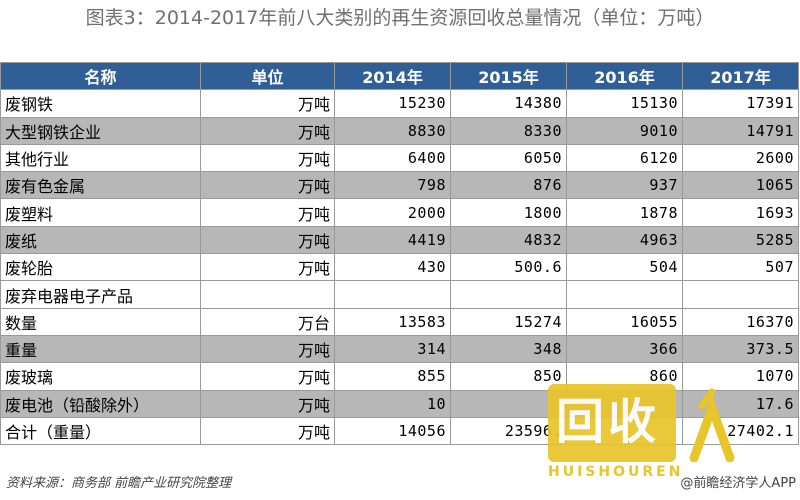 The height and width of the screenshot is (500, 800). I want to click on row-name-cell: 废钢铁, so click(100, 103).